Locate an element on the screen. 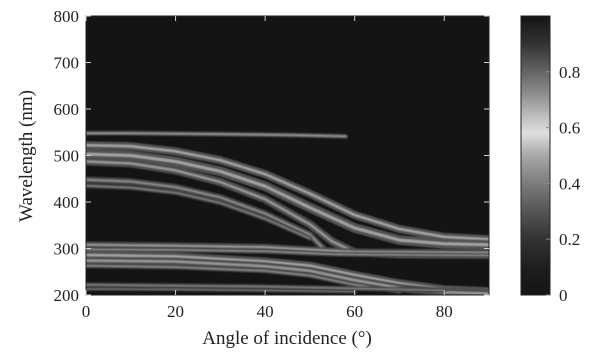 The width and height of the screenshot is (602, 352). colorbar-tick-label: 0.2 is located at coordinates (569, 239).